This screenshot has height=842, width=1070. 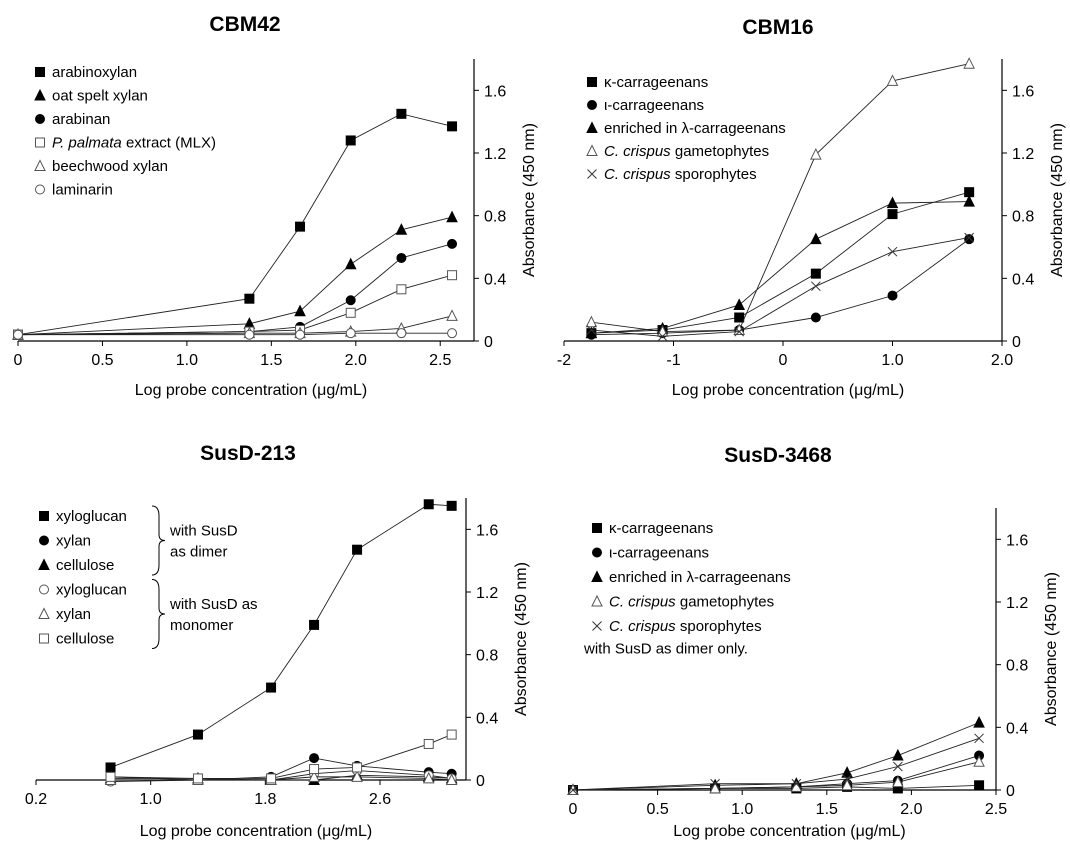 I want to click on legend-group-brace, so click(x=158, y=540).